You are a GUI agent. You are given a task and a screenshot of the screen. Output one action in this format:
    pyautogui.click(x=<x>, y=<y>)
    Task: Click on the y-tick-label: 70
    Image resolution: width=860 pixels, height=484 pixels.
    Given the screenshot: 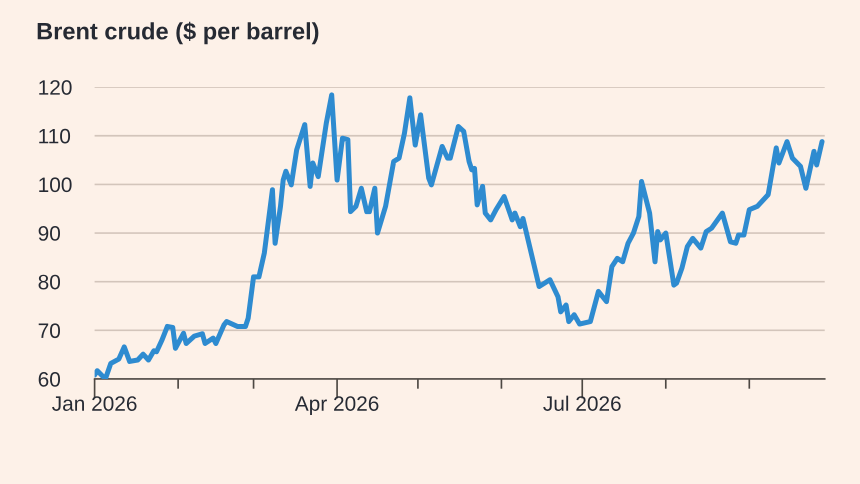 What is the action you would take?
    pyautogui.click(x=49, y=330)
    